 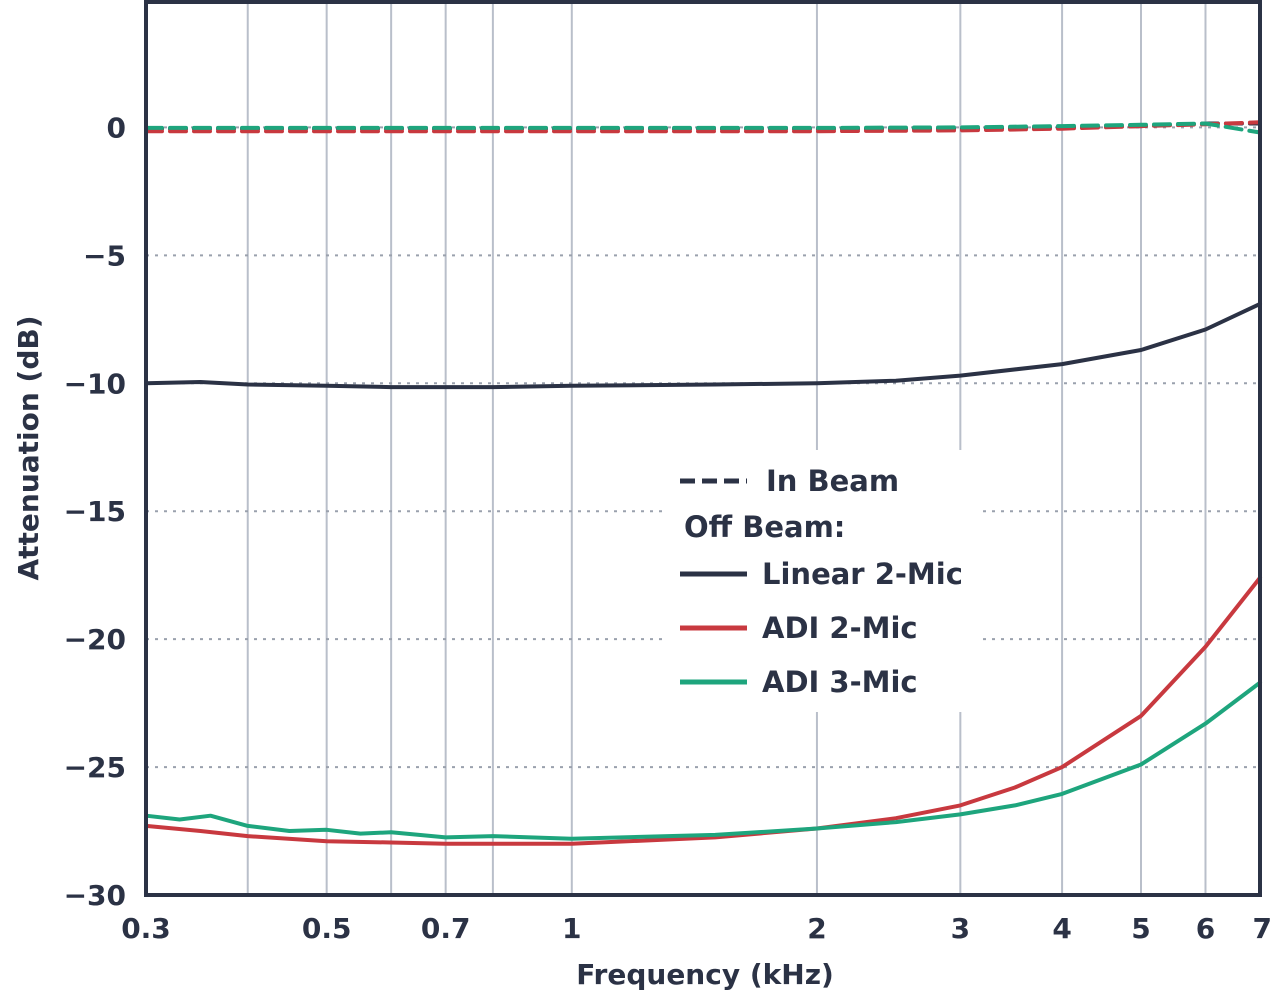 I want to click on y-tick-label: 0, so click(x=116, y=127).